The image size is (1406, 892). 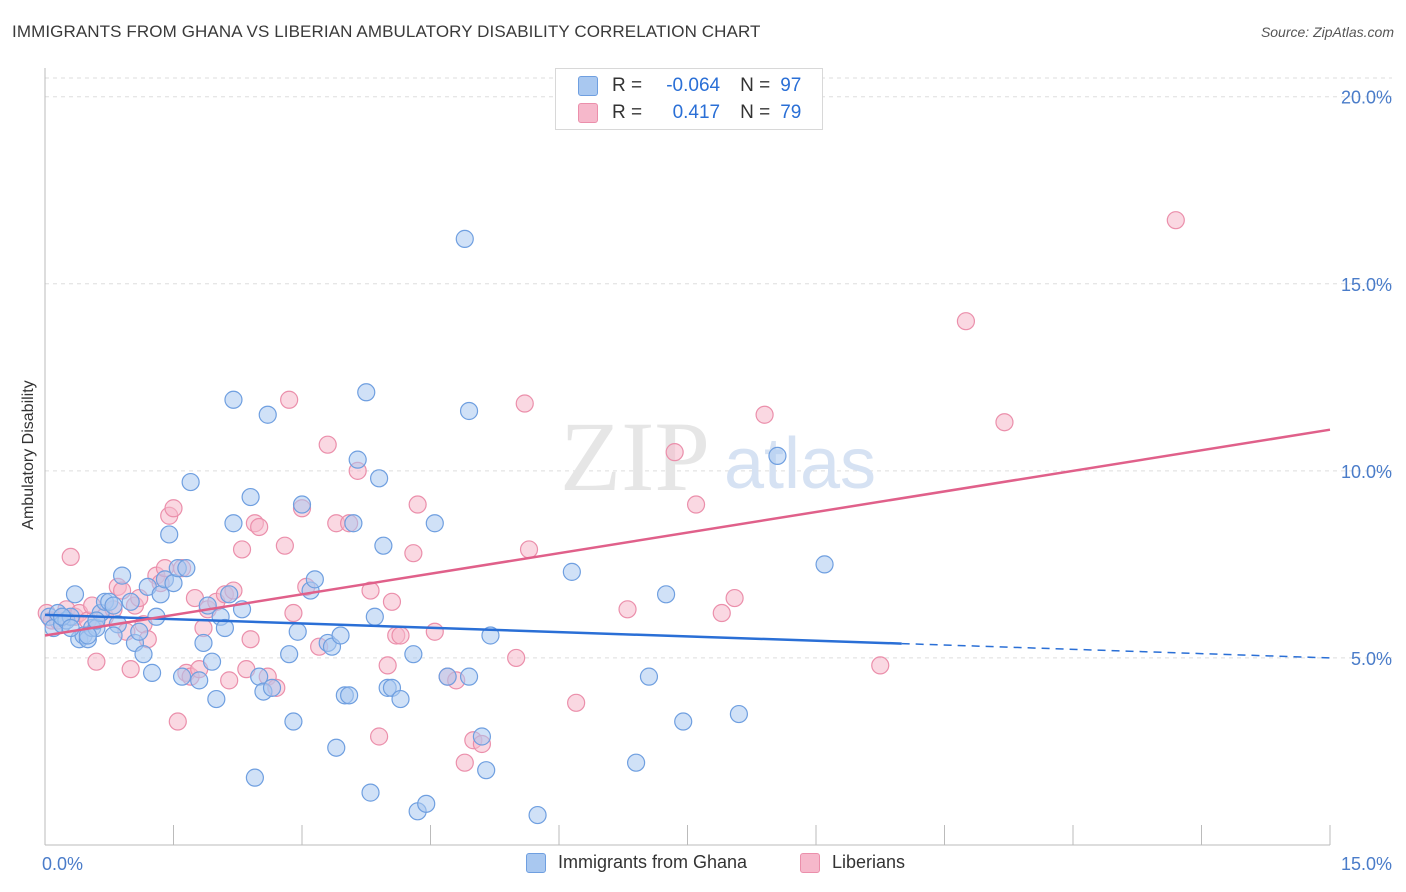 I want to click on y-tick-label: 20.0%, so click(x=1366, y=98).